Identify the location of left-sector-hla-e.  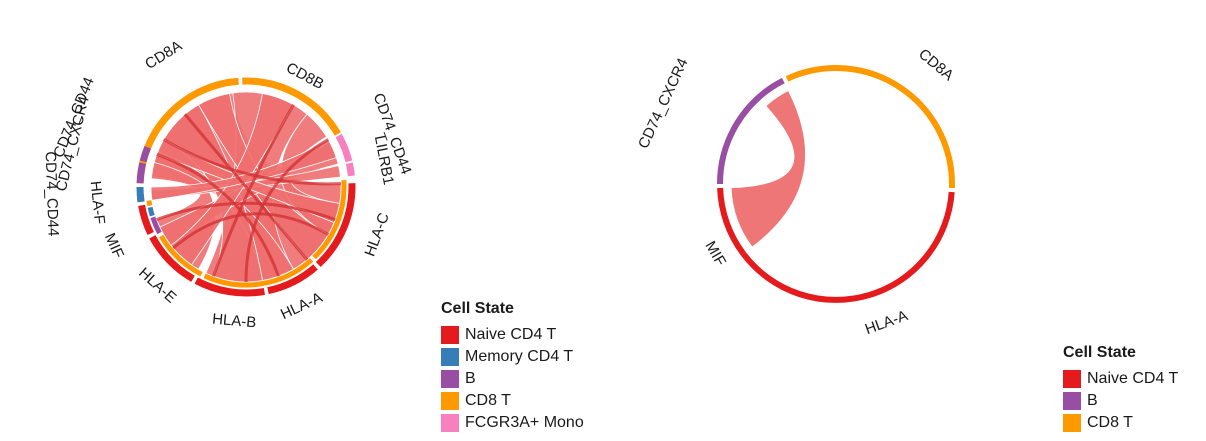
(172, 258).